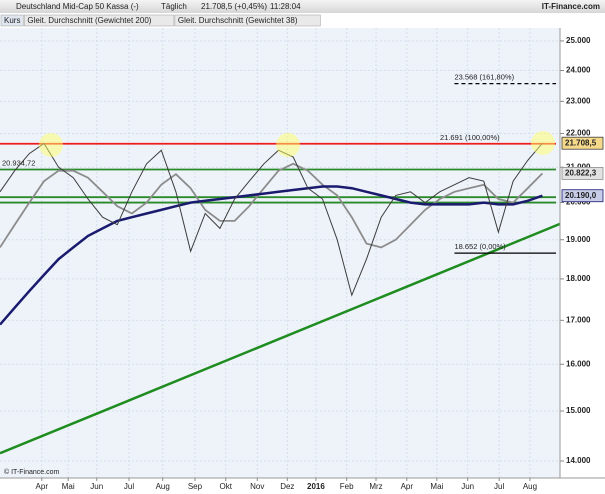  I want to click on level-label: 18.652 (0,00%), so click(480, 246).